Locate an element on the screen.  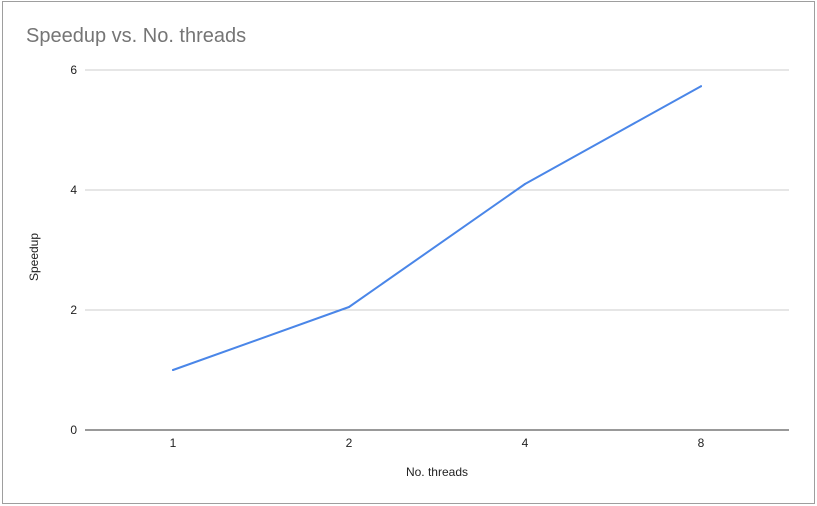
x-tick-label: 1 is located at coordinates (173, 443).